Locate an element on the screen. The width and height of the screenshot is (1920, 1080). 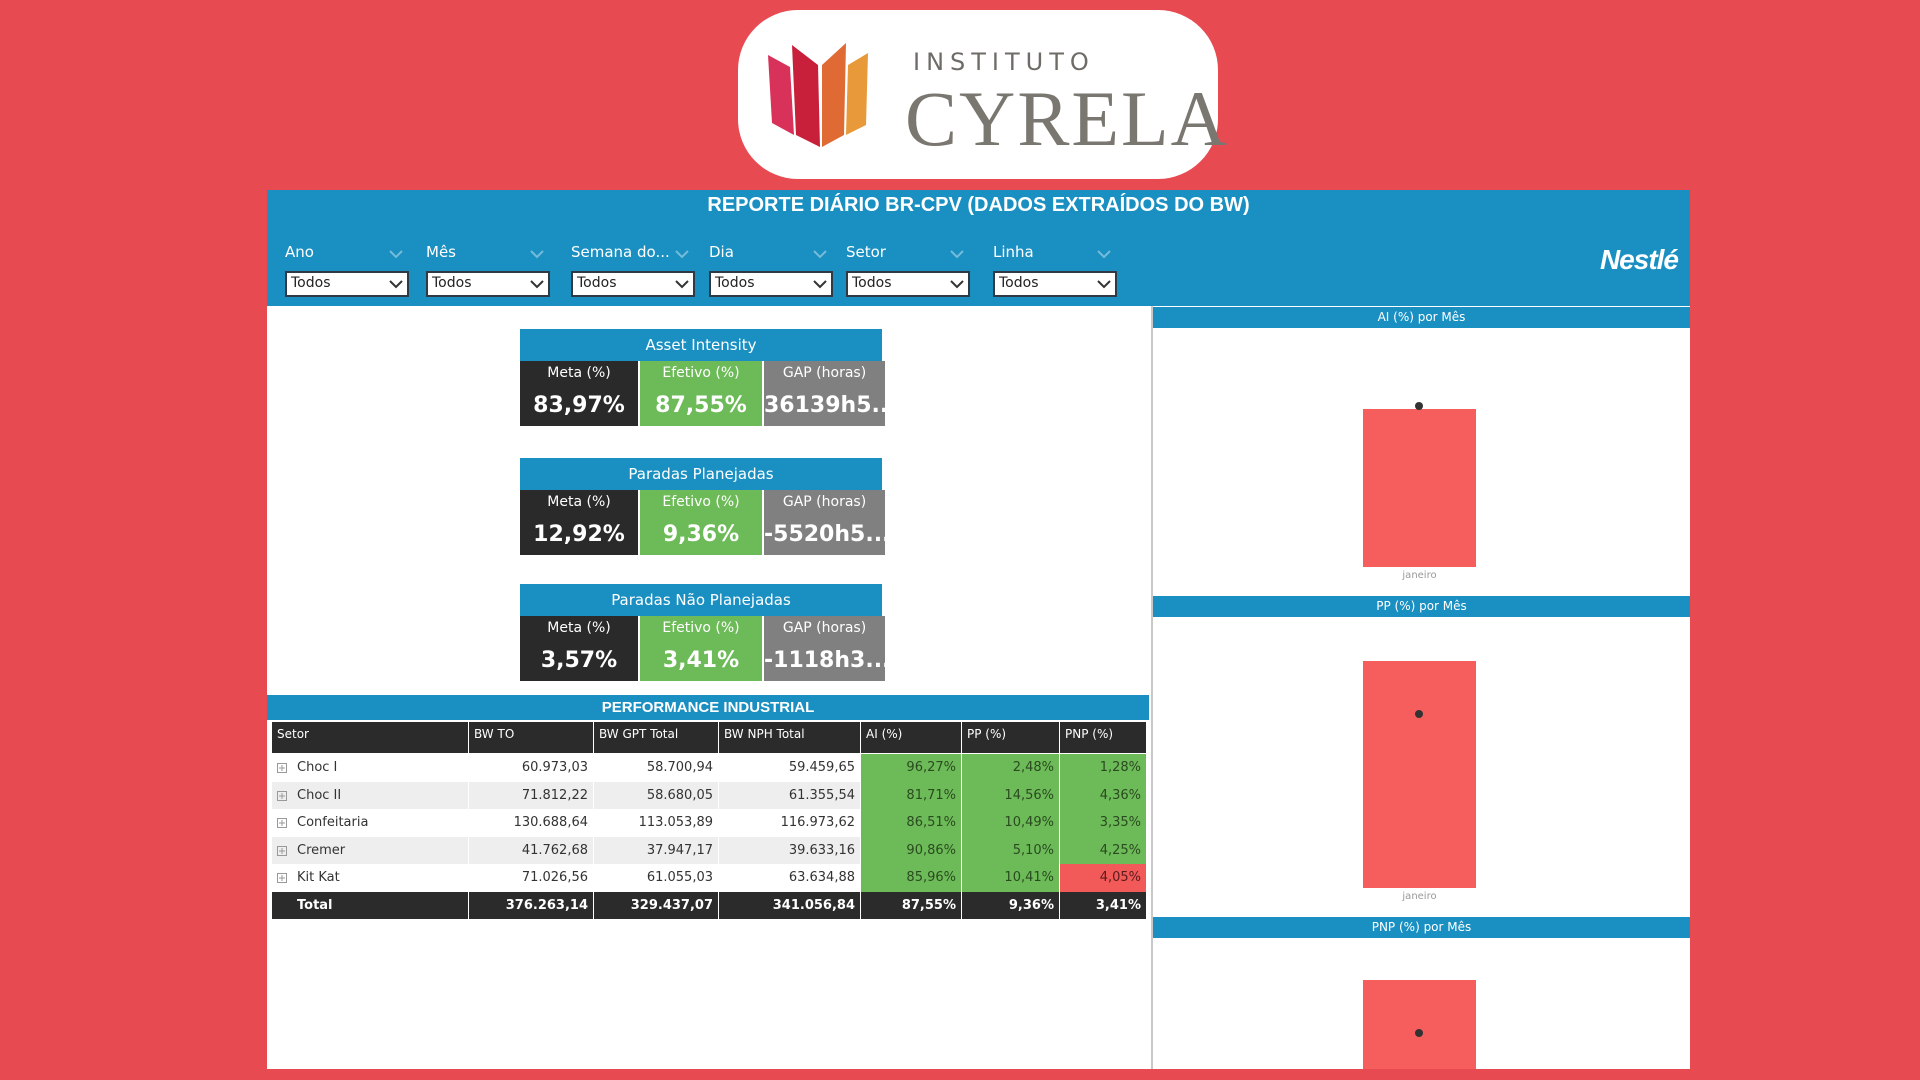
table-cell: 1,28% is located at coordinates (1103, 768).